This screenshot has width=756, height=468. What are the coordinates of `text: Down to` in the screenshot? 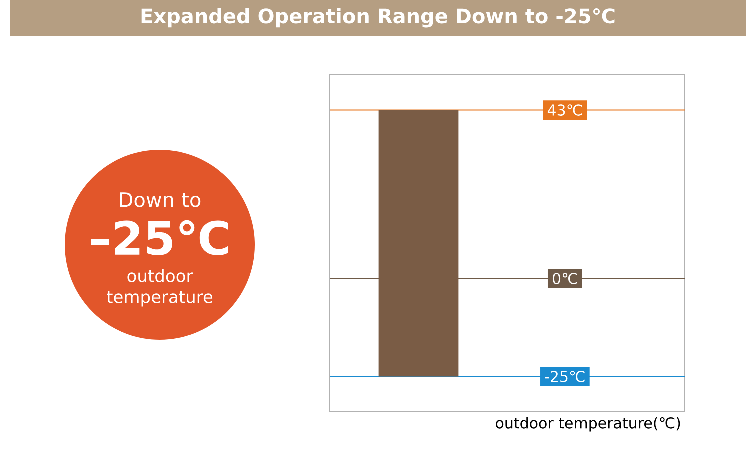 It's located at (160, 200).